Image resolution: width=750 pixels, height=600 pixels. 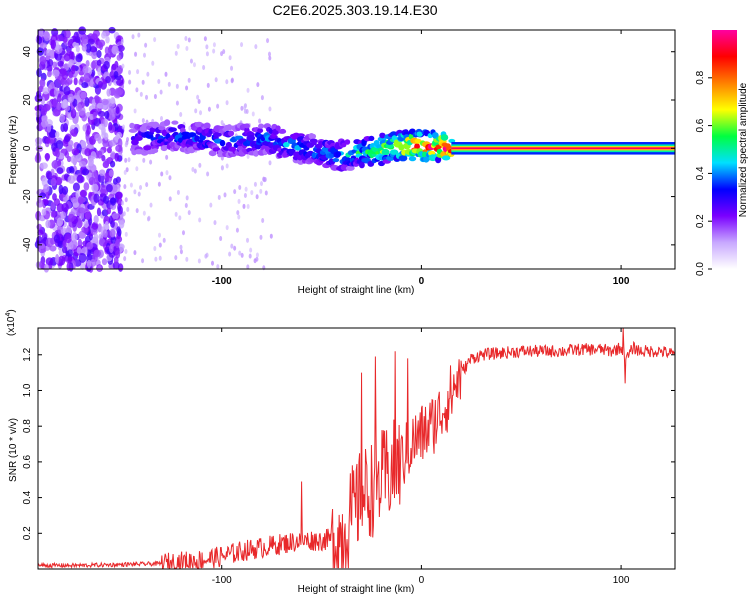 What do you see at coordinates (356, 290) in the screenshot?
I see `spectrogram-x-label: Height of straight line (km)` at bounding box center [356, 290].